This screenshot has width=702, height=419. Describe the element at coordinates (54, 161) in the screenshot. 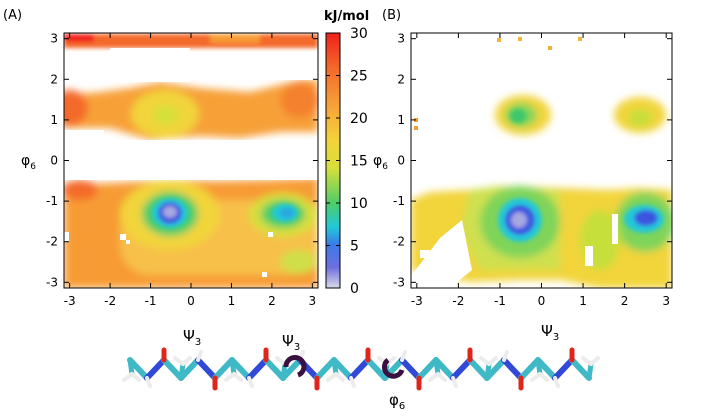

I see `panel-a-ytick-label: 0` at that location.